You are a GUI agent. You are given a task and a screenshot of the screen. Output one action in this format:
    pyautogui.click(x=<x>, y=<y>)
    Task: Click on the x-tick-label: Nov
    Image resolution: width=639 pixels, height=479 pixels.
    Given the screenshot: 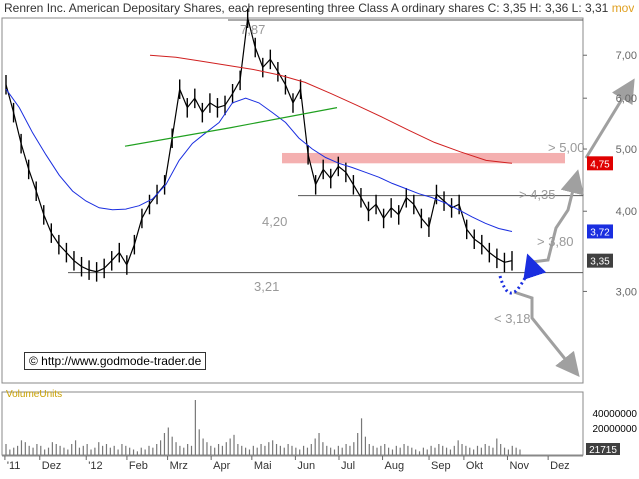 What is the action you would take?
    pyautogui.click(x=519, y=466)
    